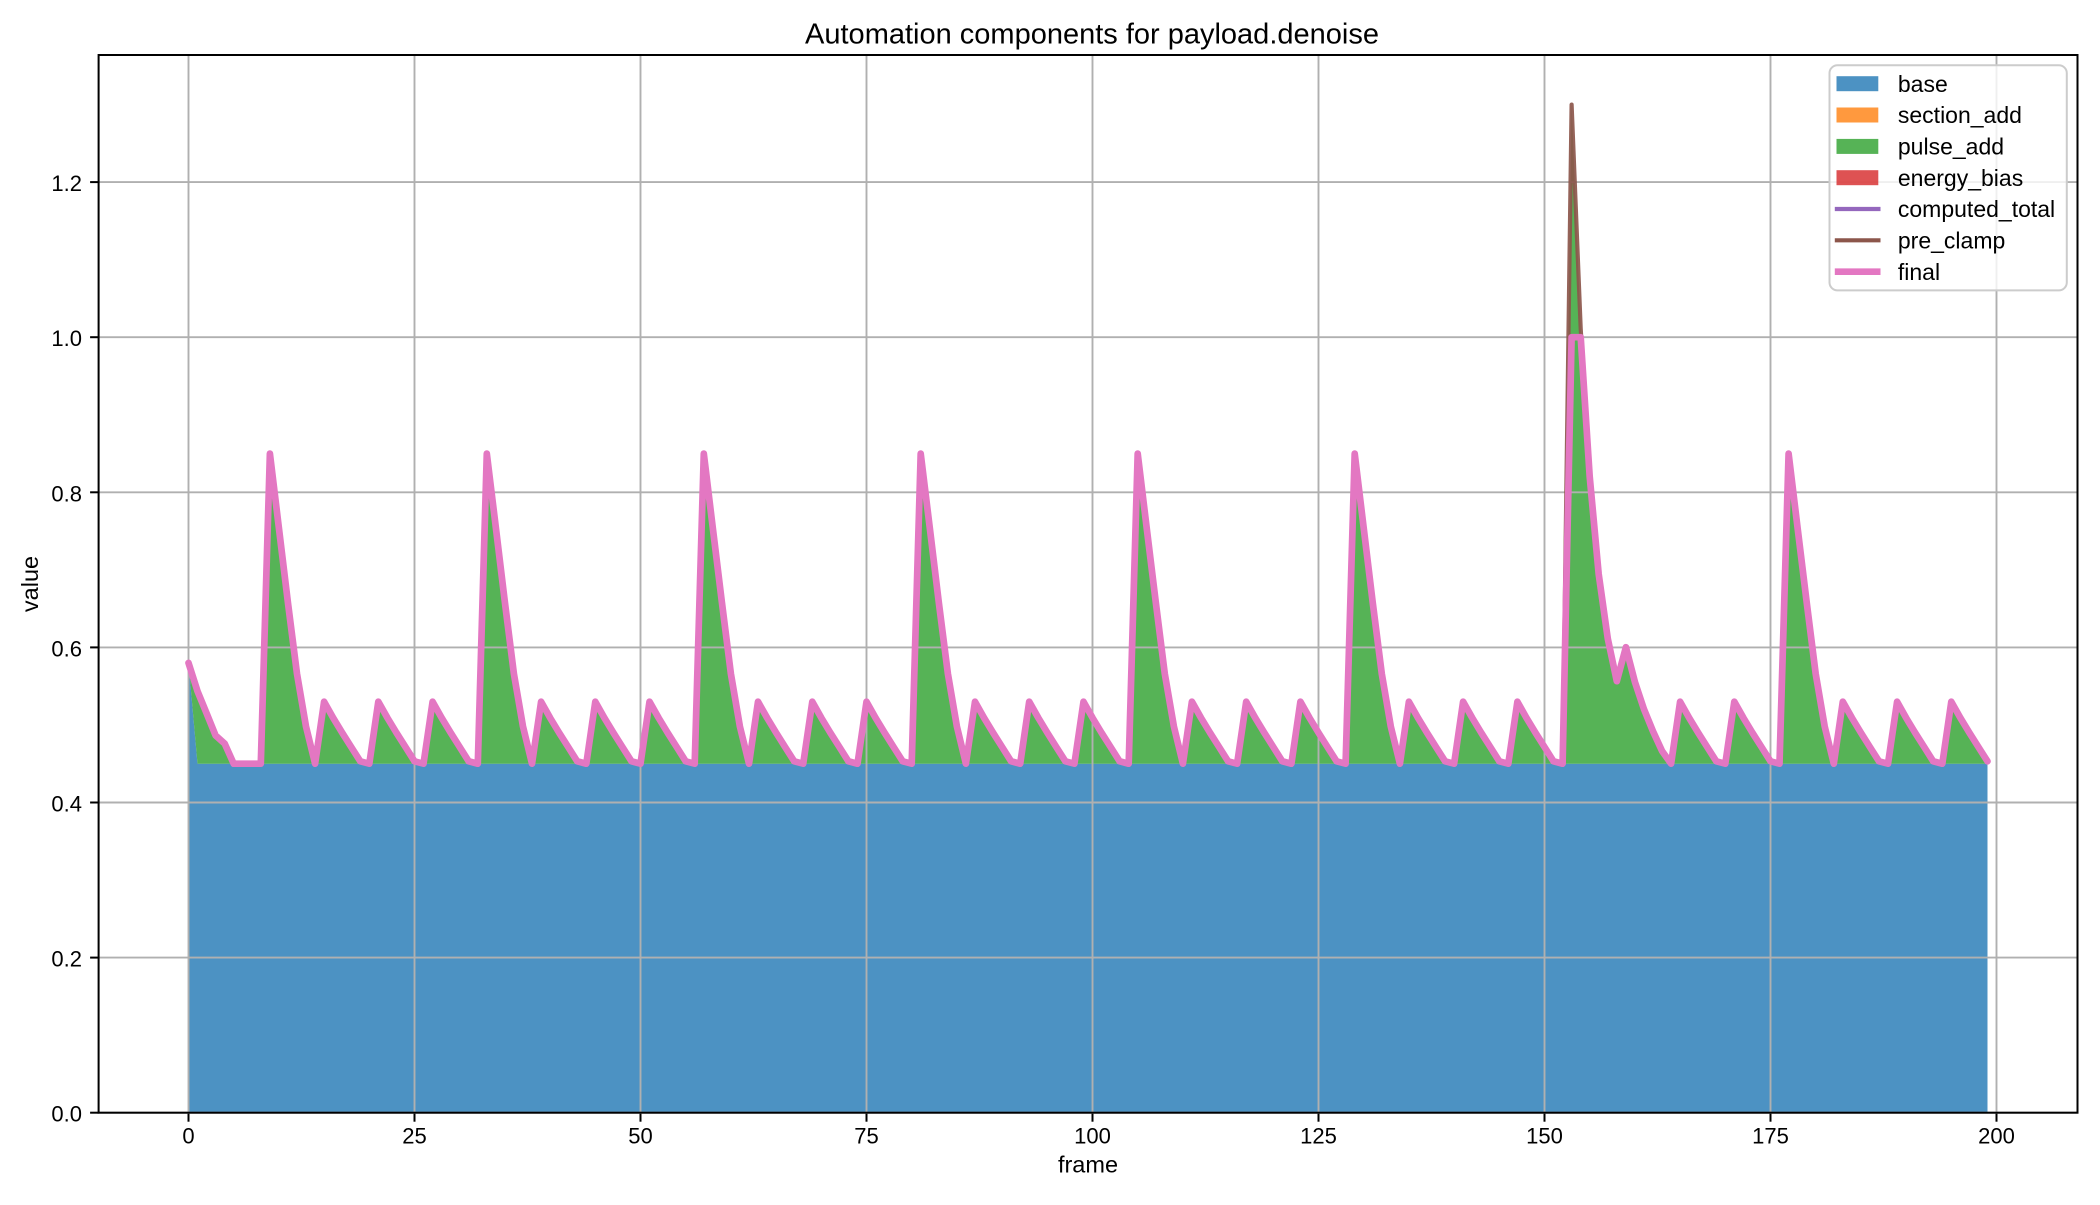 Image resolution: width=2100 pixels, height=1205 pixels. Describe the element at coordinates (1951, 147) in the screenshot. I see `svg-text: pulse_add` at that location.